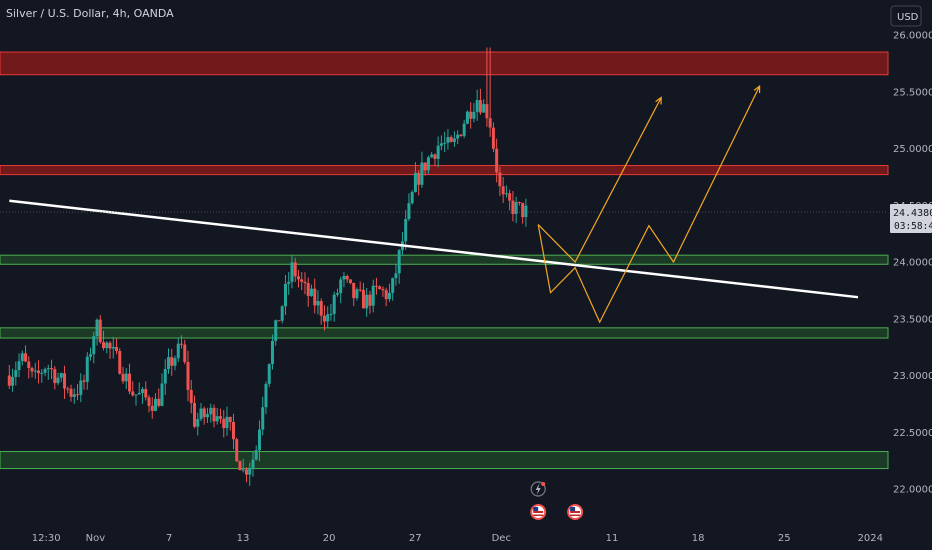 The width and height of the screenshot is (932, 550). What do you see at coordinates (169, 538) in the screenshot?
I see `time-tick-label: 7` at bounding box center [169, 538].